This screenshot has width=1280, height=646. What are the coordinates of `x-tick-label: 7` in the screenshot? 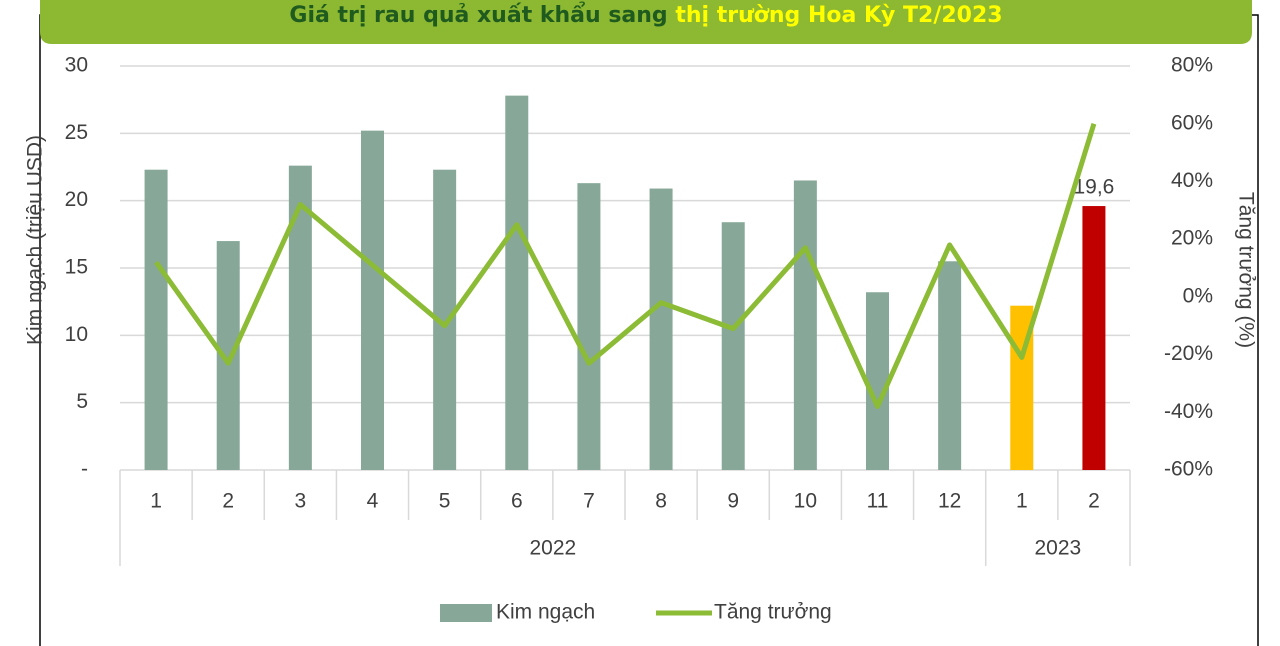 It's located at (589, 501).